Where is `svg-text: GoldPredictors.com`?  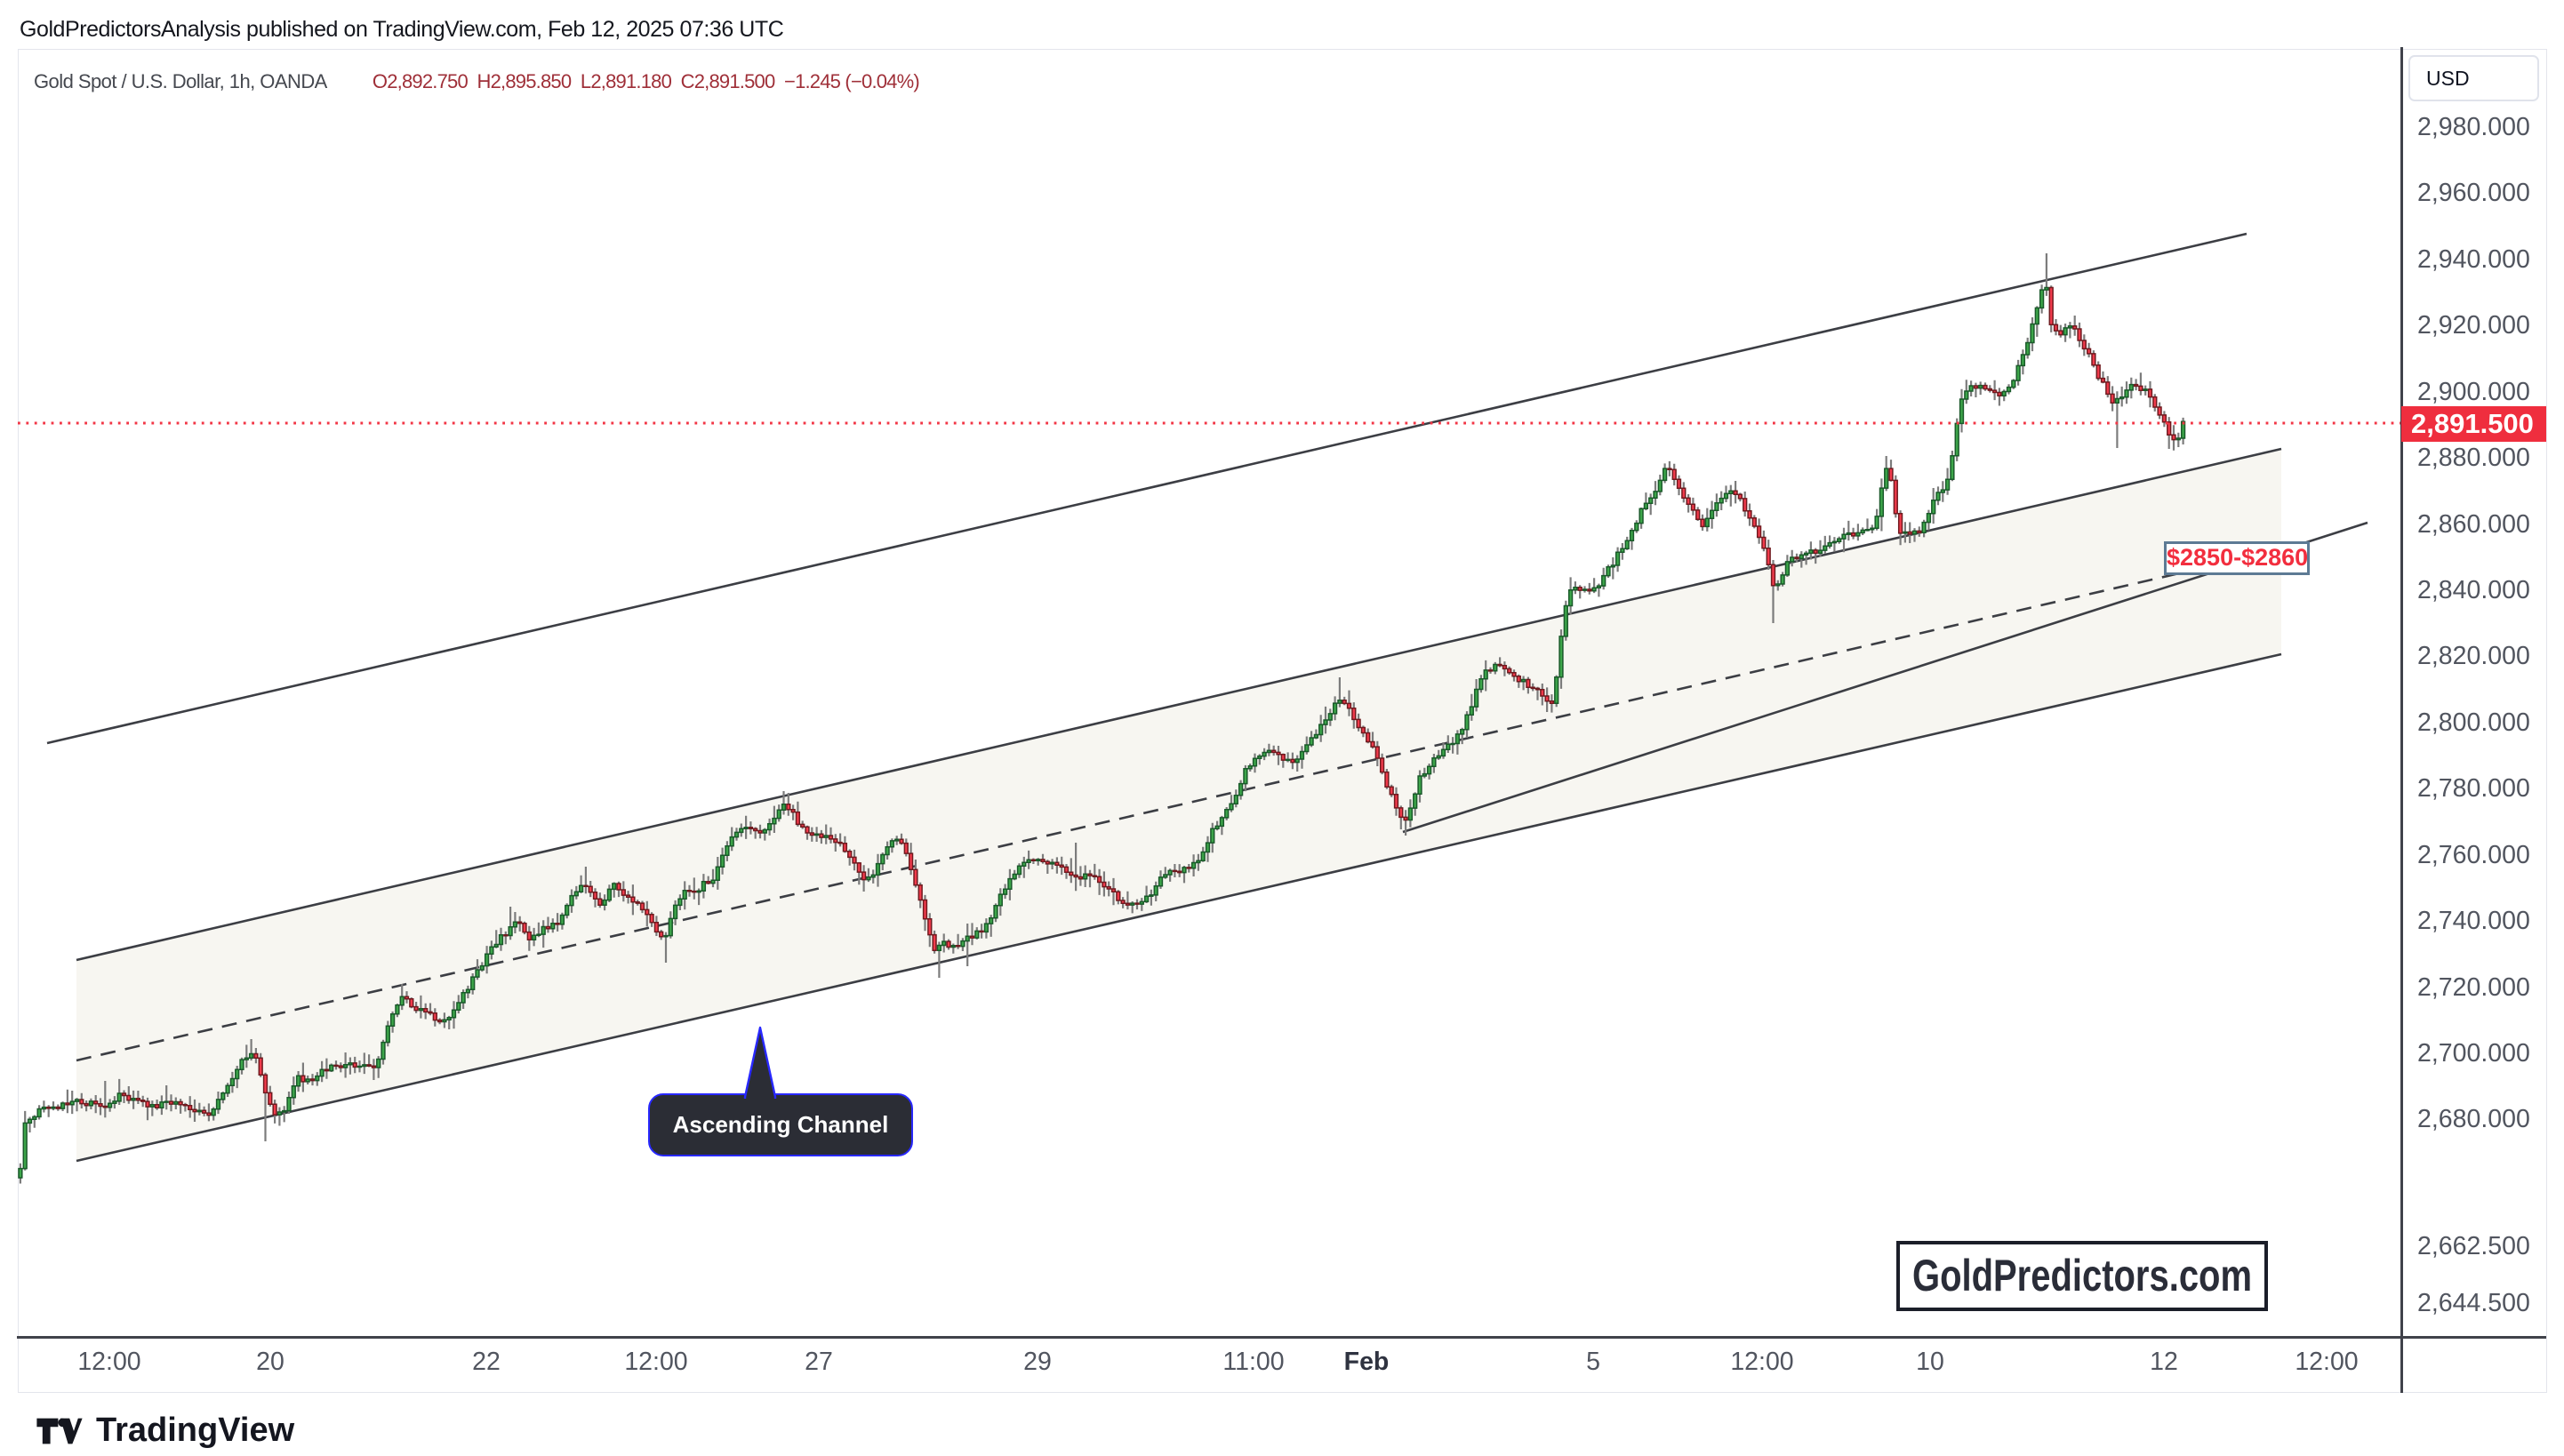
svg-text: GoldPredictors.com is located at coordinates (2082, 1275).